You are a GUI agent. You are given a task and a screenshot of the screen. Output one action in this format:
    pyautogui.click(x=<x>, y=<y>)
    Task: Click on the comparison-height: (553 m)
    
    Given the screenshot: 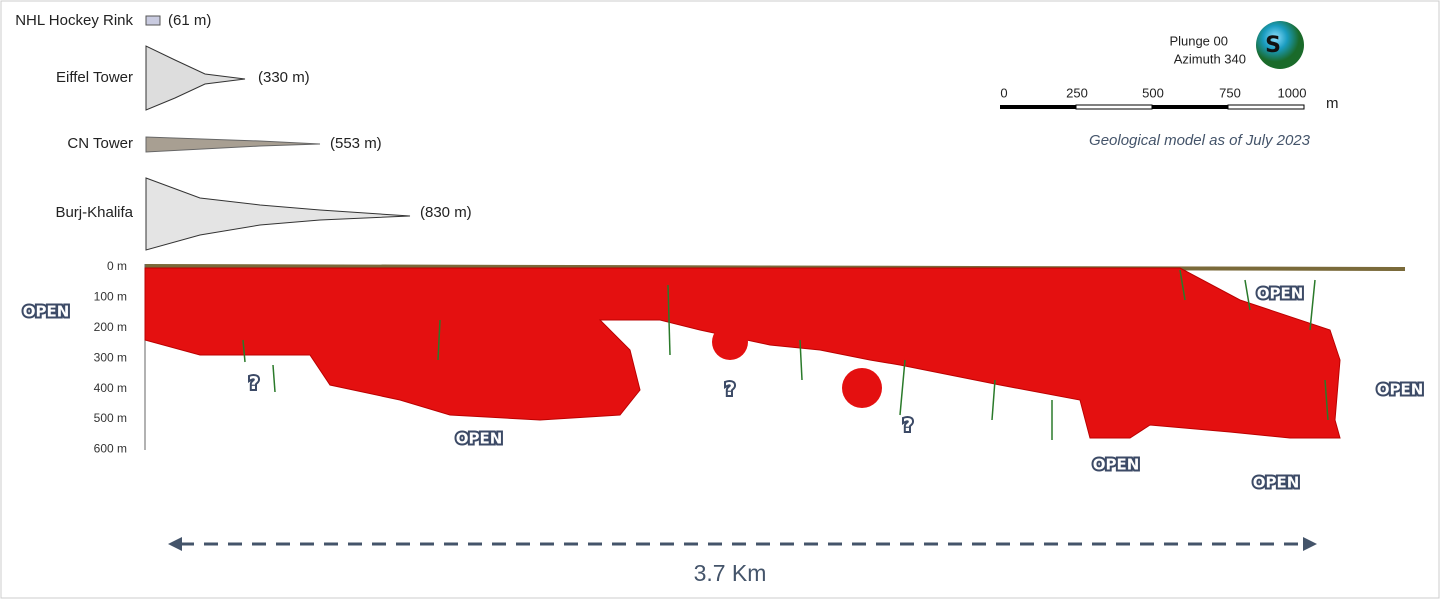 What is the action you would take?
    pyautogui.click(x=356, y=143)
    